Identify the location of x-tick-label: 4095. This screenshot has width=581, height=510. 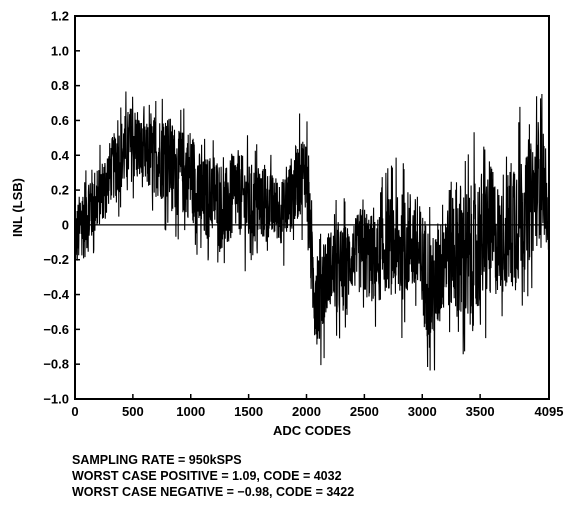
(549, 411).